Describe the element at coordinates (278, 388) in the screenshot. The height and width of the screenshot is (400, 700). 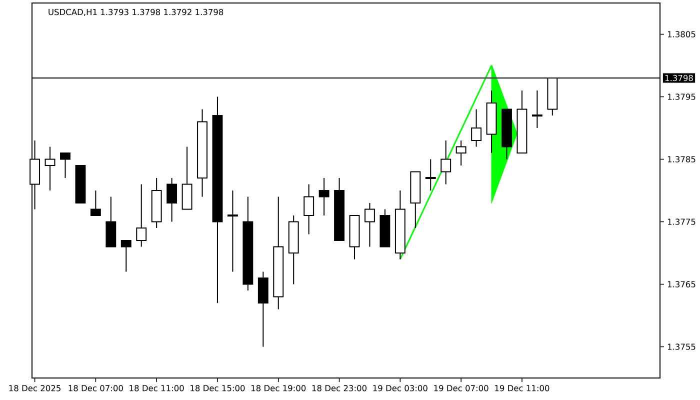
I see `x-tick-label: 18 Dec 19:00` at that location.